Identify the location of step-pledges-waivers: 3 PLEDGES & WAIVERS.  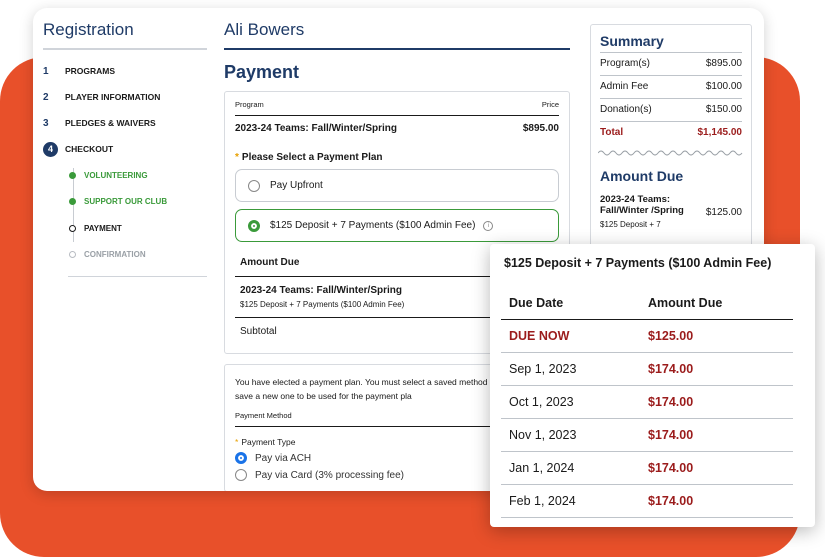
(125, 123).